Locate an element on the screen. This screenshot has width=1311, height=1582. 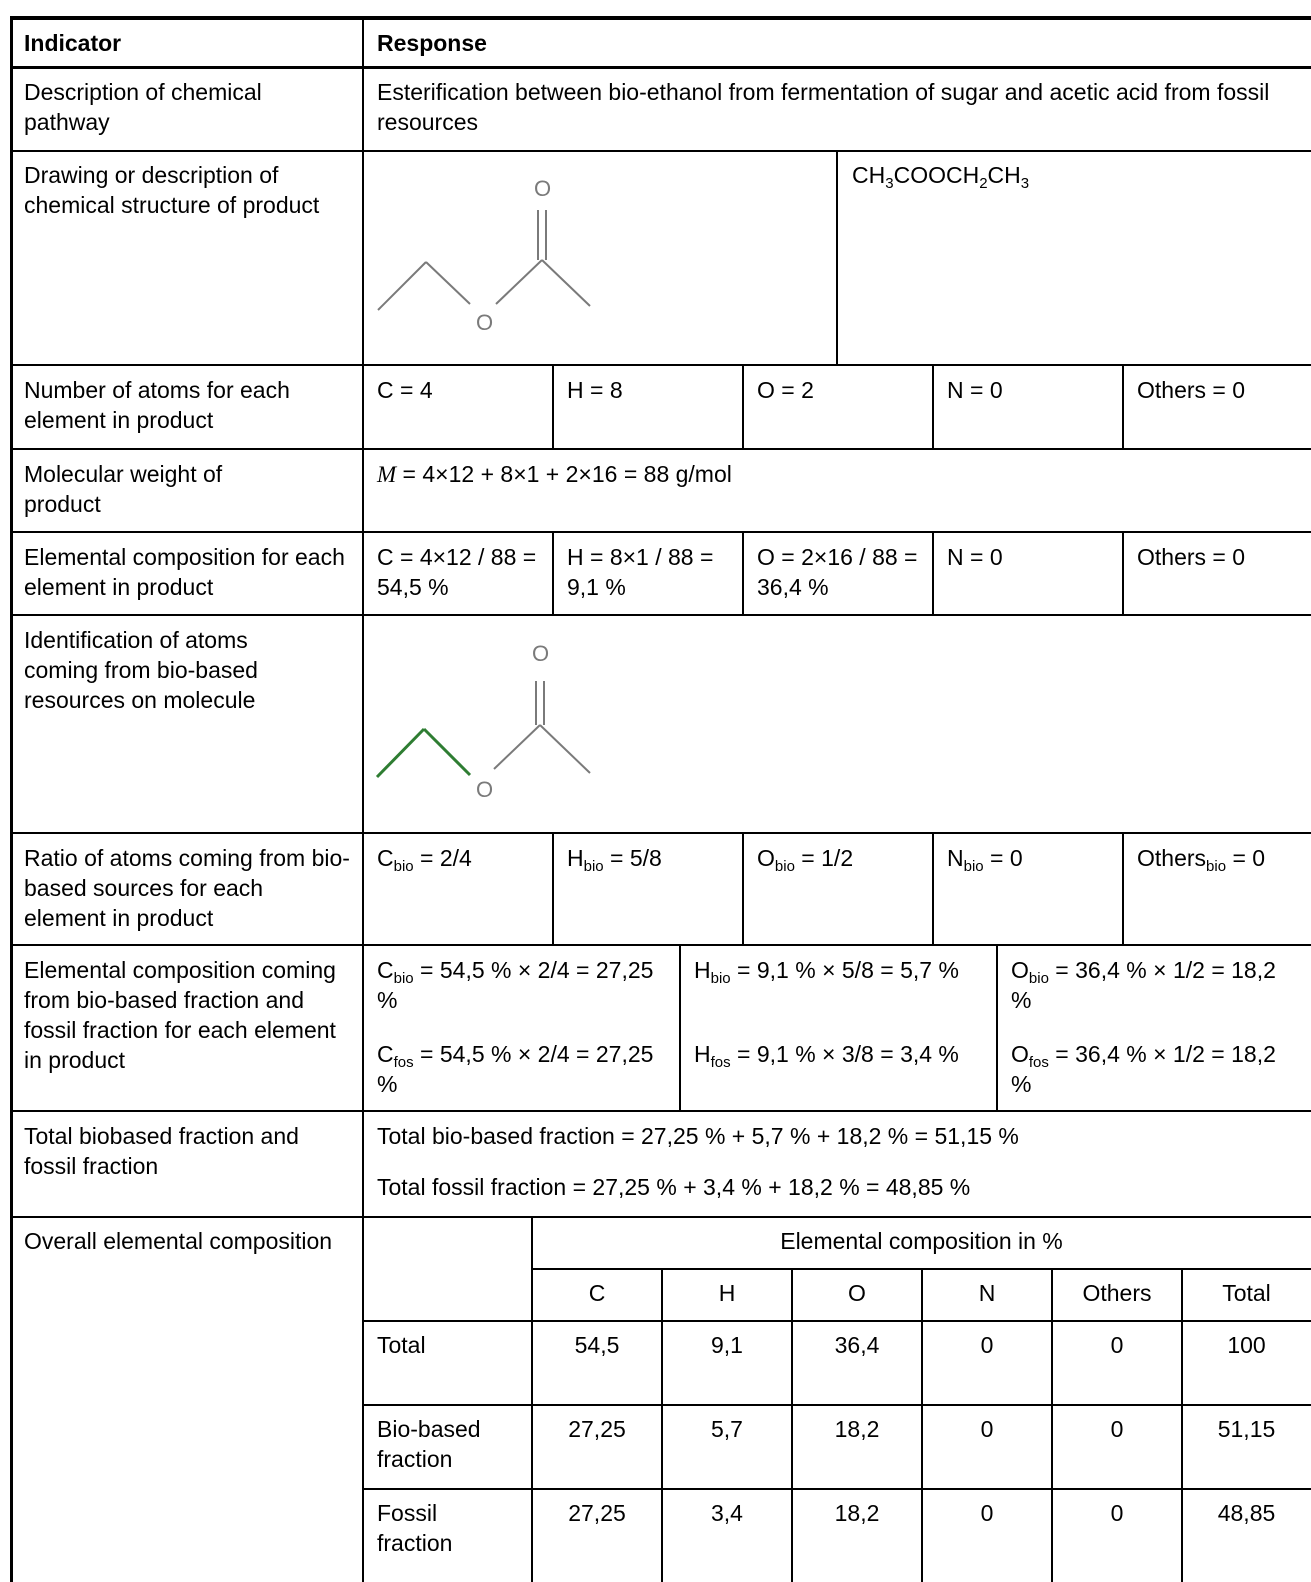
composition-c: C = 4×12 / 88 = 54,5 % is located at coordinates (457, 572).